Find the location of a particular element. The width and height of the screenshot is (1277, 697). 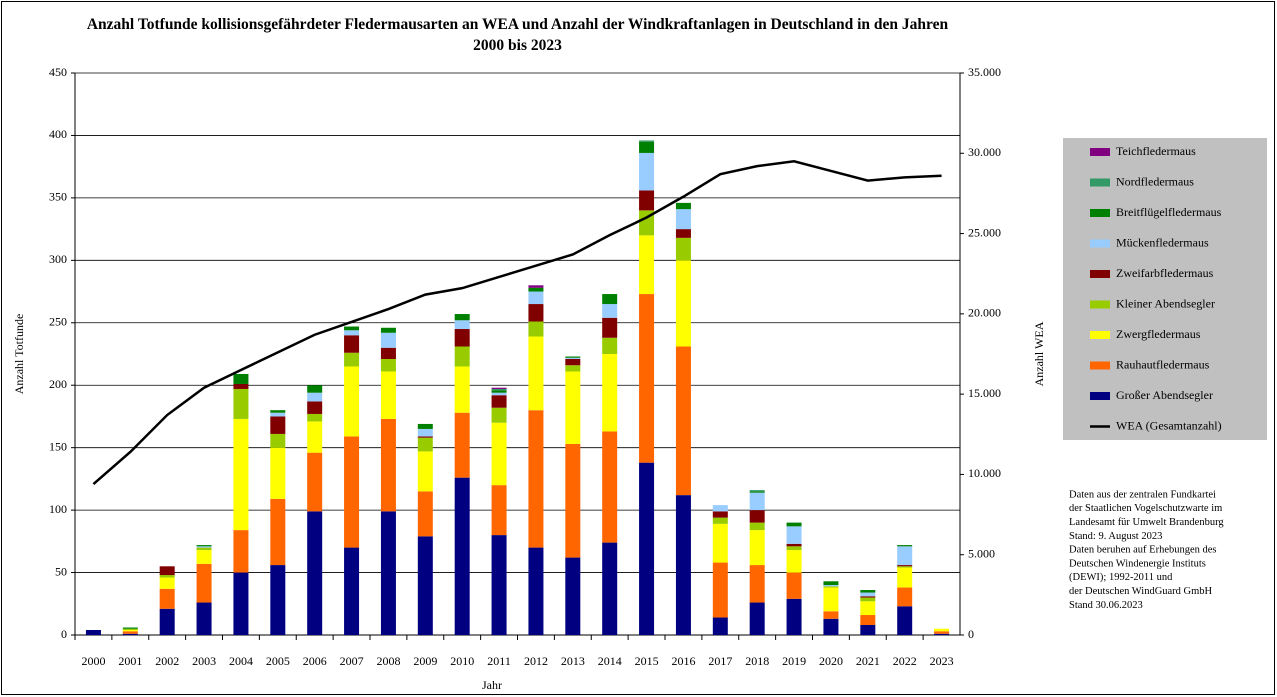

x-tick-label: 2013 is located at coordinates (573, 661).